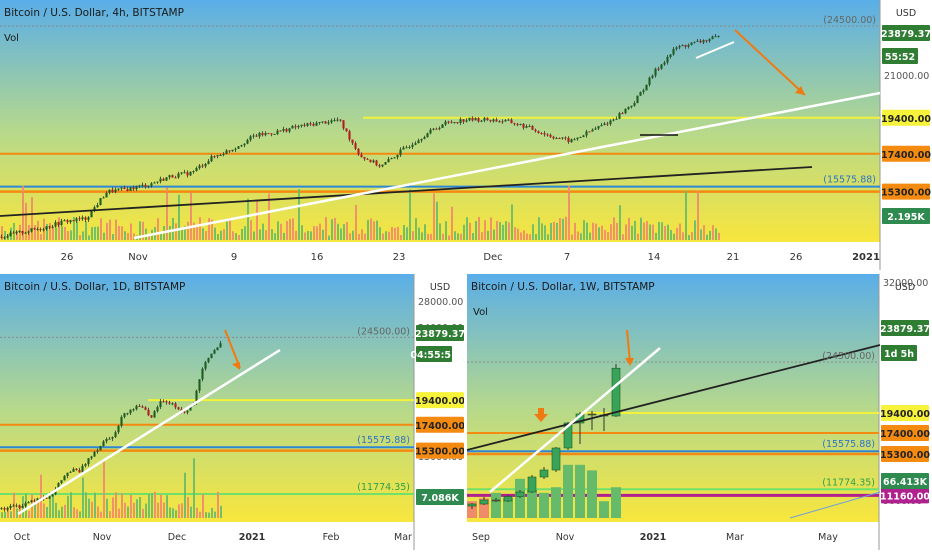 The height and width of the screenshot is (554, 932). I want to click on axis-label-yellow: 19400.00, so click(440, 401).